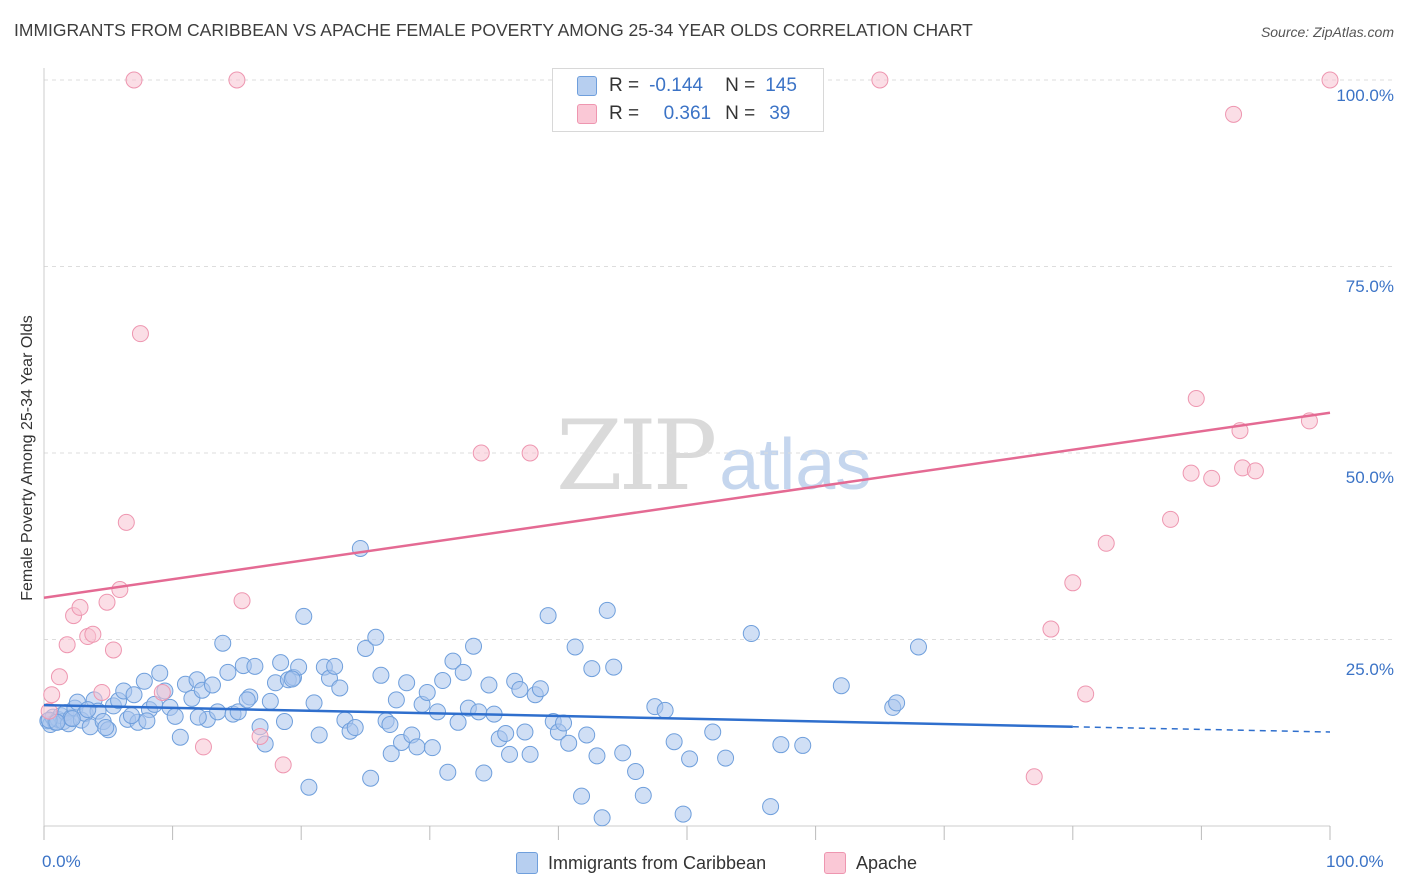 The width and height of the screenshot is (1406, 892). What do you see at coordinates (587, 114) in the screenshot?
I see `legend-swatch-pink` at bounding box center [587, 114].